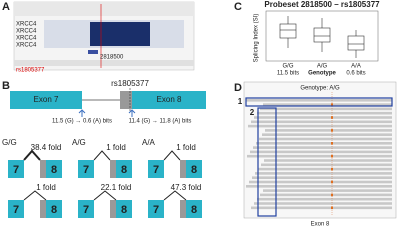  Describe the element at coordinates (112, 58) in the screenshot. I see `probeset: 2818500` at that location.